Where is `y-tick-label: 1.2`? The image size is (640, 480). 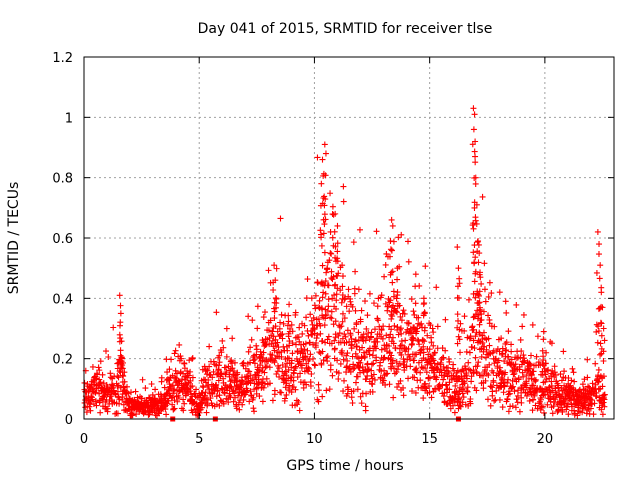
y-tick-label: 1.2 is located at coordinates (62, 58).